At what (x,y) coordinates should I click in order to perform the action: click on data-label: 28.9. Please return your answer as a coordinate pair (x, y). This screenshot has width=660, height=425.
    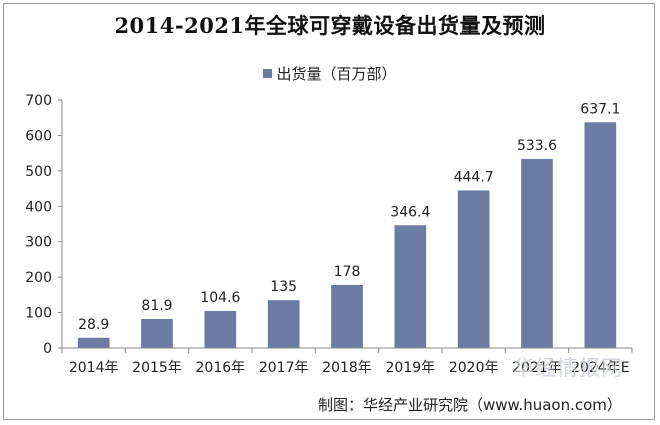
    Looking at the image, I should click on (93, 325).